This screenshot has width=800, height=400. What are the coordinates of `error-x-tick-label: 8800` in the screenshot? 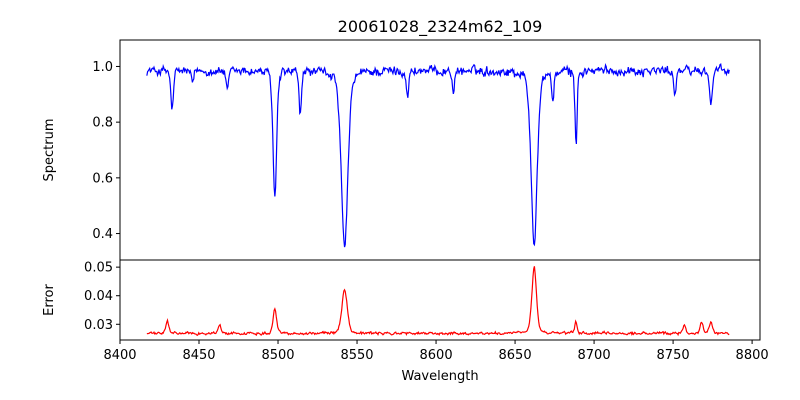 It's located at (752, 355).